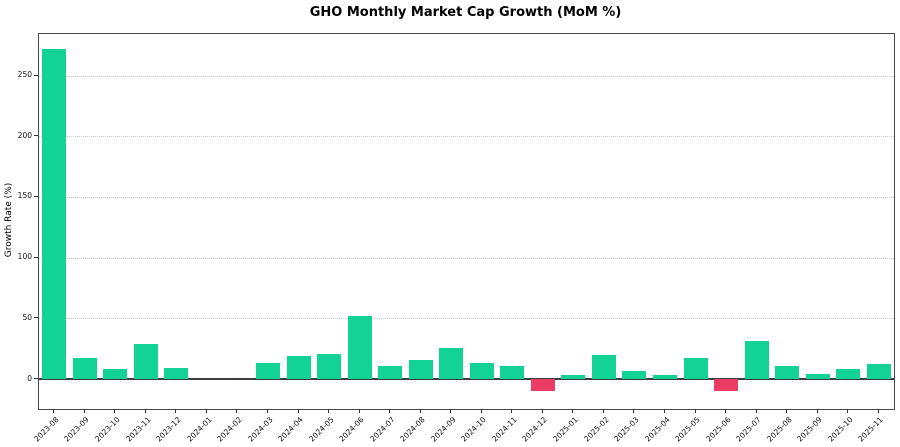 This screenshot has width=900, height=447. Describe the element at coordinates (871, 429) in the screenshot. I see `x-tick-label: 2025-11` at that location.